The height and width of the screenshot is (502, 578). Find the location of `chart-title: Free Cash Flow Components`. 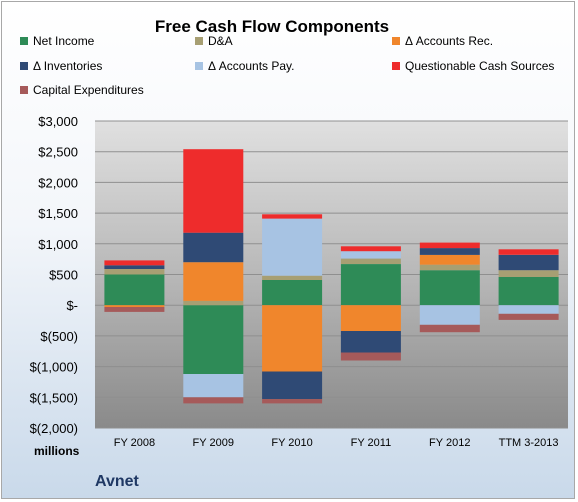

chart-title: Free Cash Flow Components is located at coordinates (272, 26).